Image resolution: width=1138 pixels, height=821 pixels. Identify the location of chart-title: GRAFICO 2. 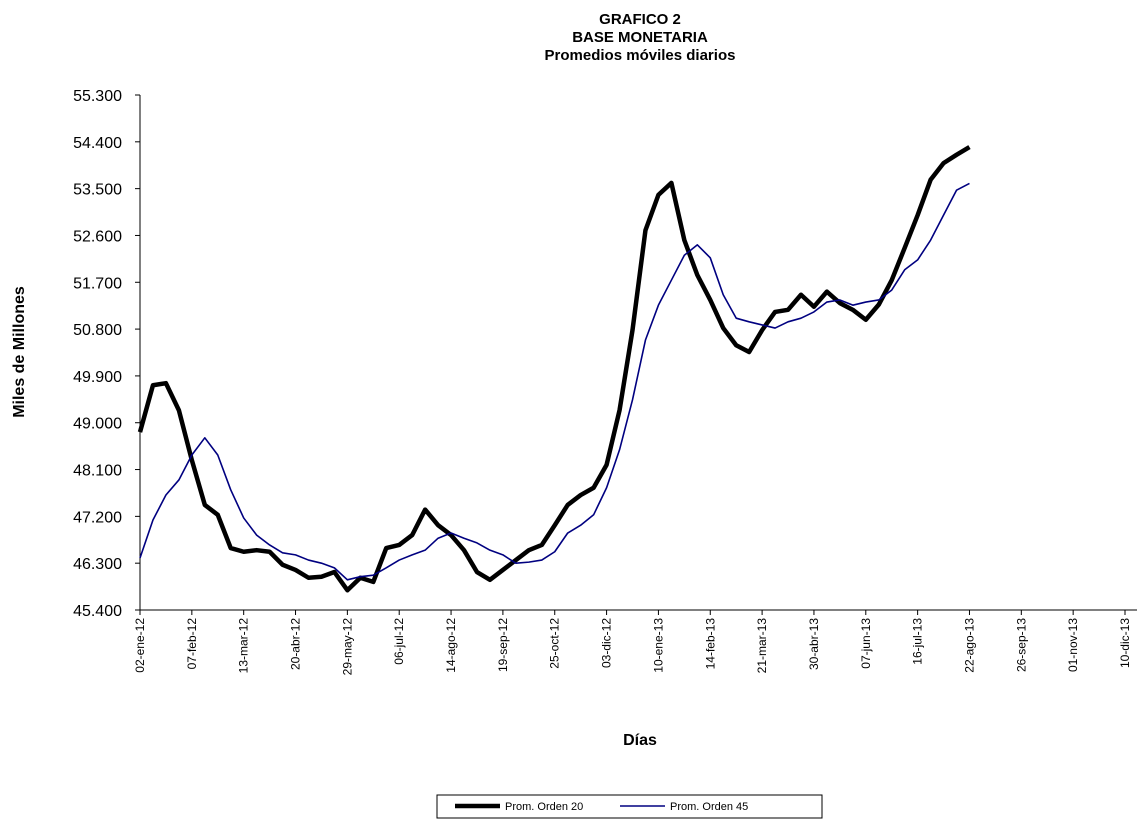
(640, 19).